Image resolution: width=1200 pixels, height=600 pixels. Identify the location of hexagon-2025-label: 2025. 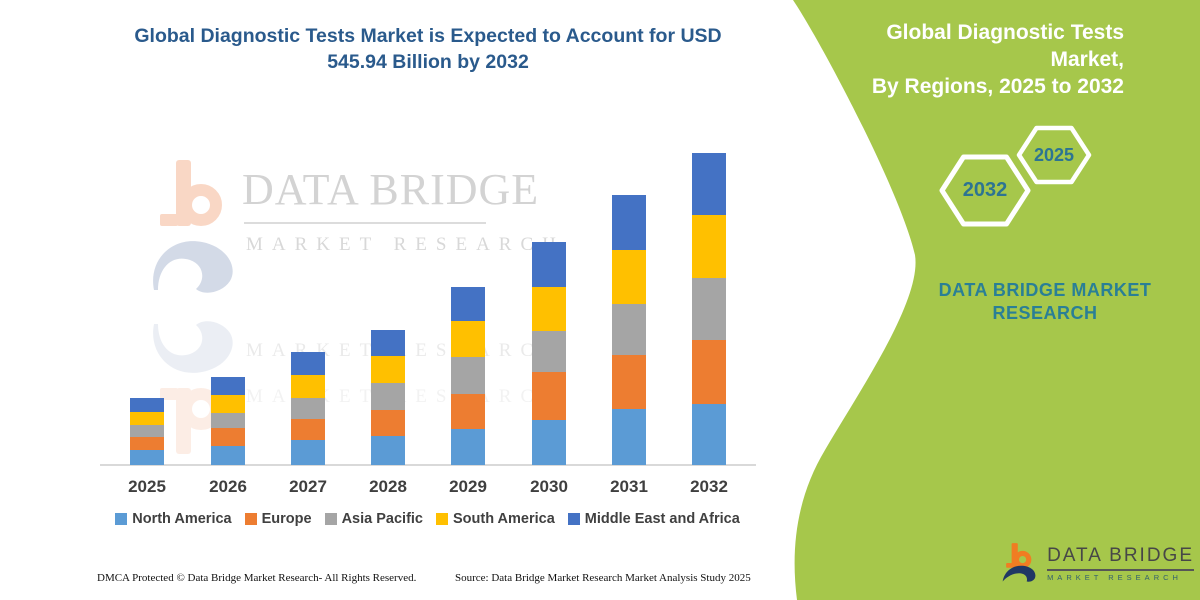
(1054, 154).